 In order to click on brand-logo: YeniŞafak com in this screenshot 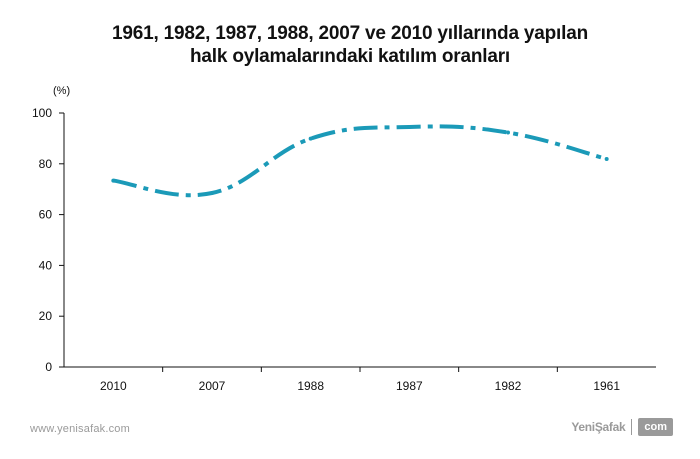, I will do `click(622, 427)`.